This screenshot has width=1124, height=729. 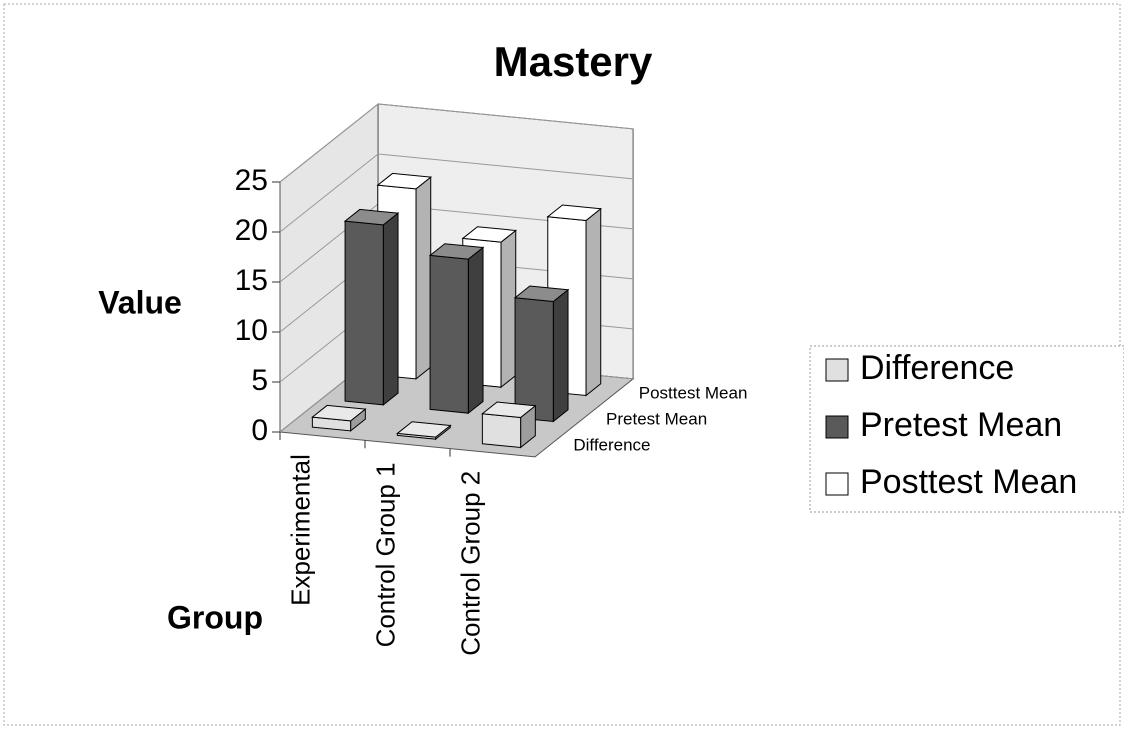 What do you see at coordinates (140, 302) in the screenshot?
I see `y-axis-label: Value` at bounding box center [140, 302].